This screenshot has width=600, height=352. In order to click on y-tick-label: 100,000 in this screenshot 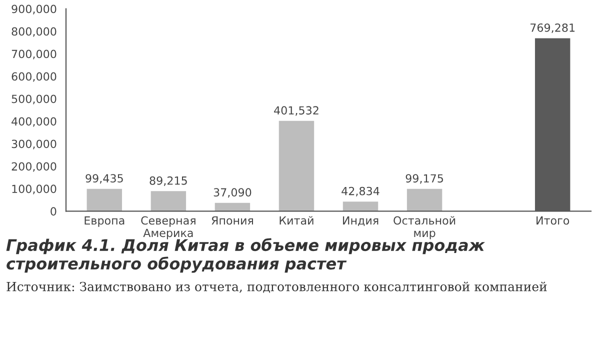, I will do `click(34, 189)`.